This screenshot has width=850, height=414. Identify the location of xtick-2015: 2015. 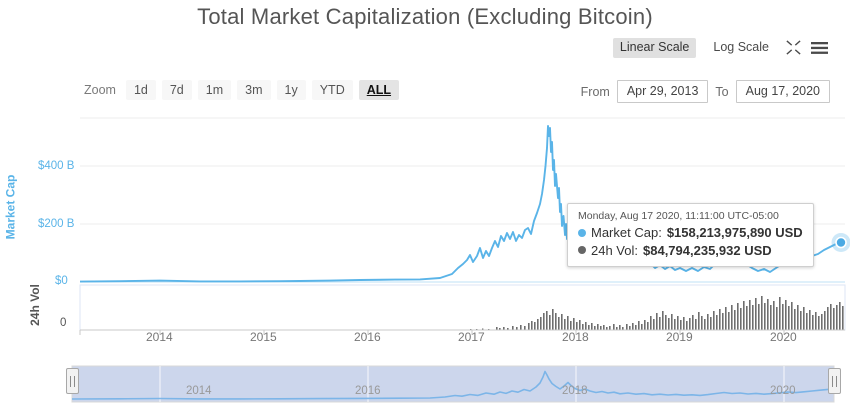
(263, 337).